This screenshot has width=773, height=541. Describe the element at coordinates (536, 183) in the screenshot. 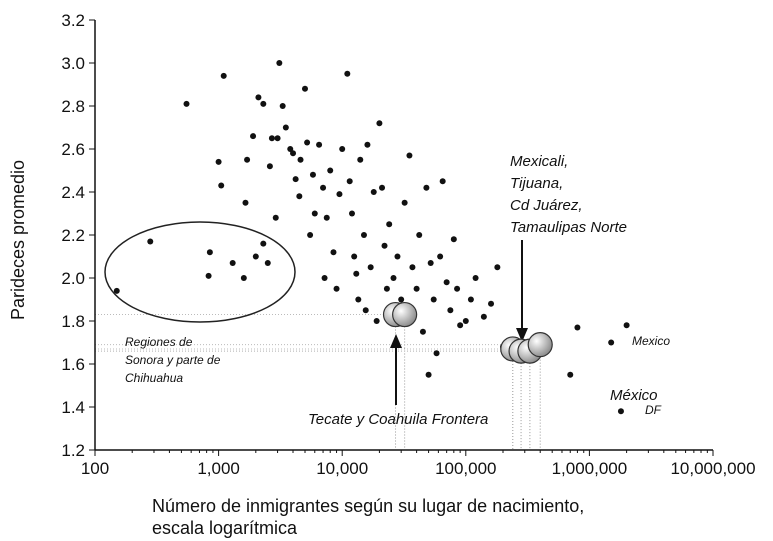

I see `annotation: Tijuana,` at that location.